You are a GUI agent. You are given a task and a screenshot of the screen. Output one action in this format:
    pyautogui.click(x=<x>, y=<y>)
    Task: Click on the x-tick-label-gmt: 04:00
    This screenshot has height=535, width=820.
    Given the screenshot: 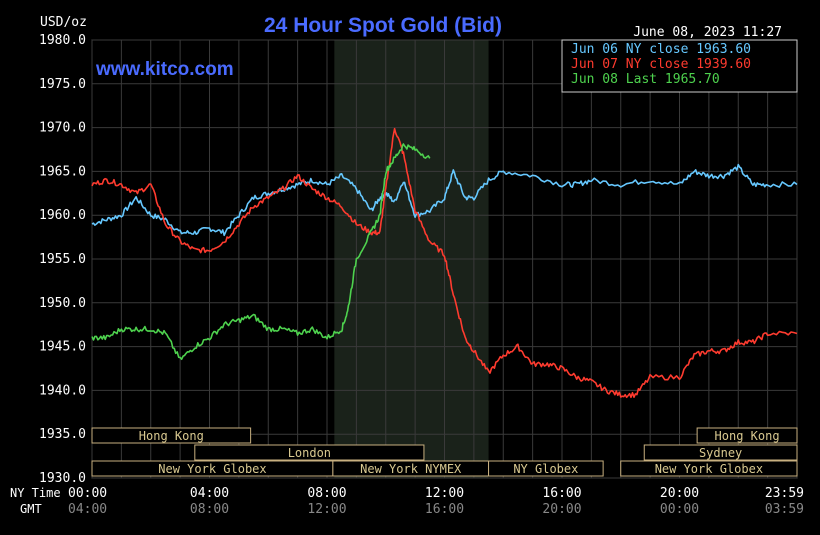 What is the action you would take?
    pyautogui.click(x=87, y=509)
    